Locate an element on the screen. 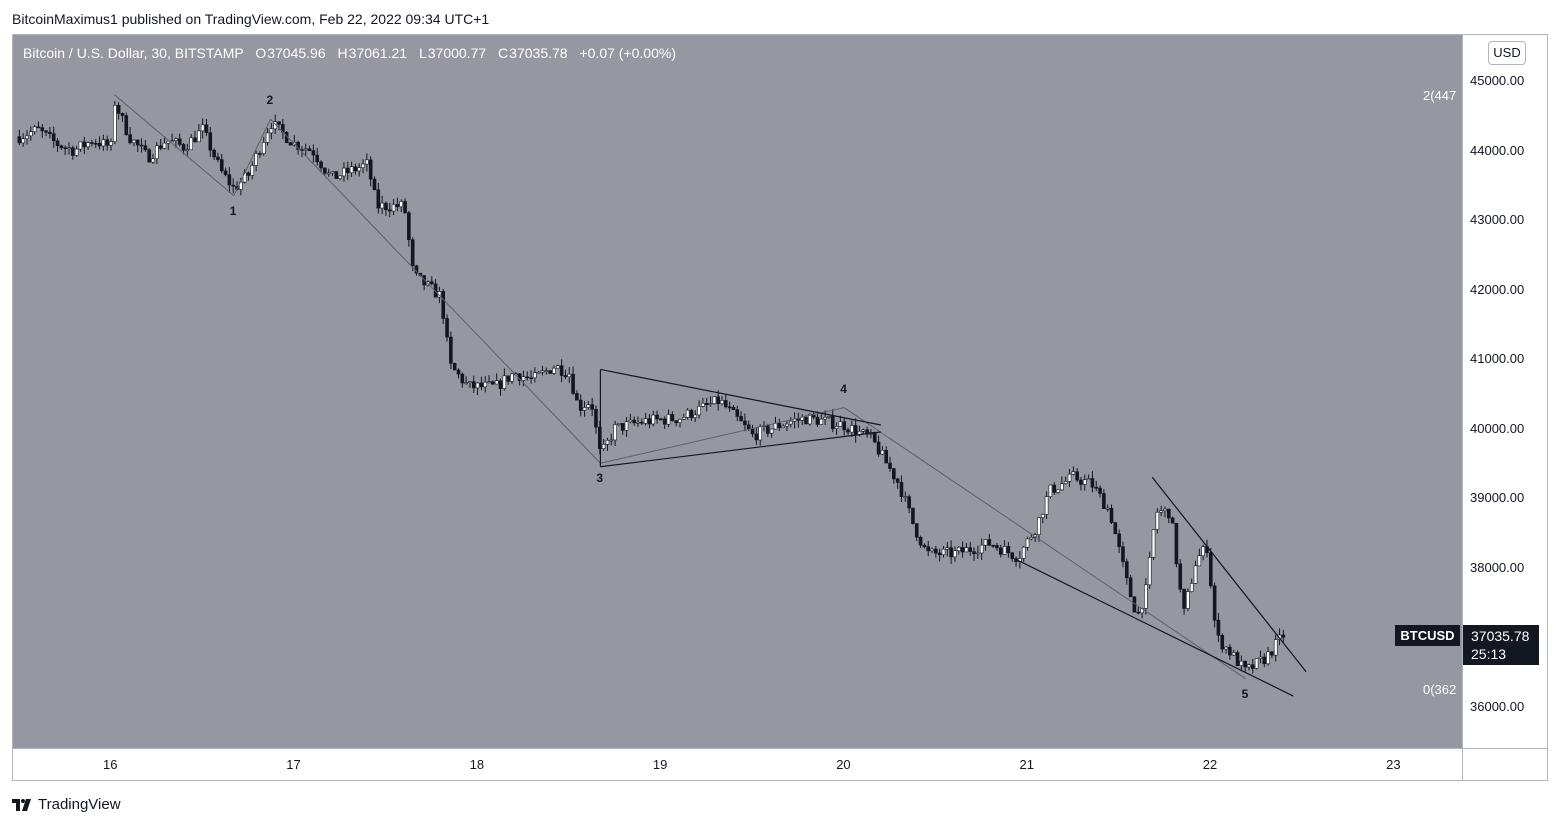  y-tick-label: 43000.00 is located at coordinates (1497, 219).